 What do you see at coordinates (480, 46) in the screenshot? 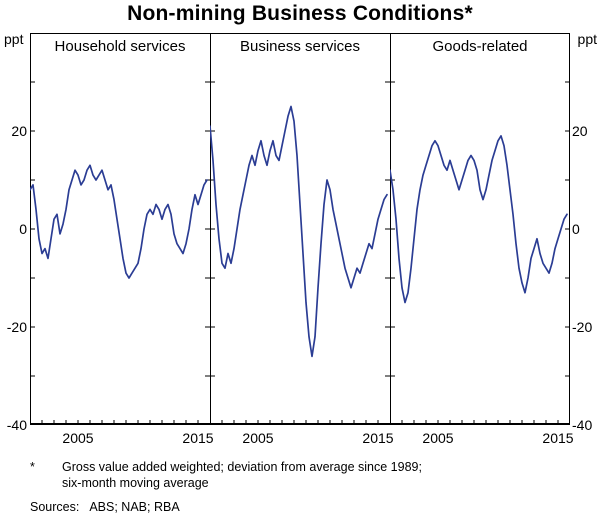
I see `panel-title-goods-related: Goods-related` at bounding box center [480, 46].